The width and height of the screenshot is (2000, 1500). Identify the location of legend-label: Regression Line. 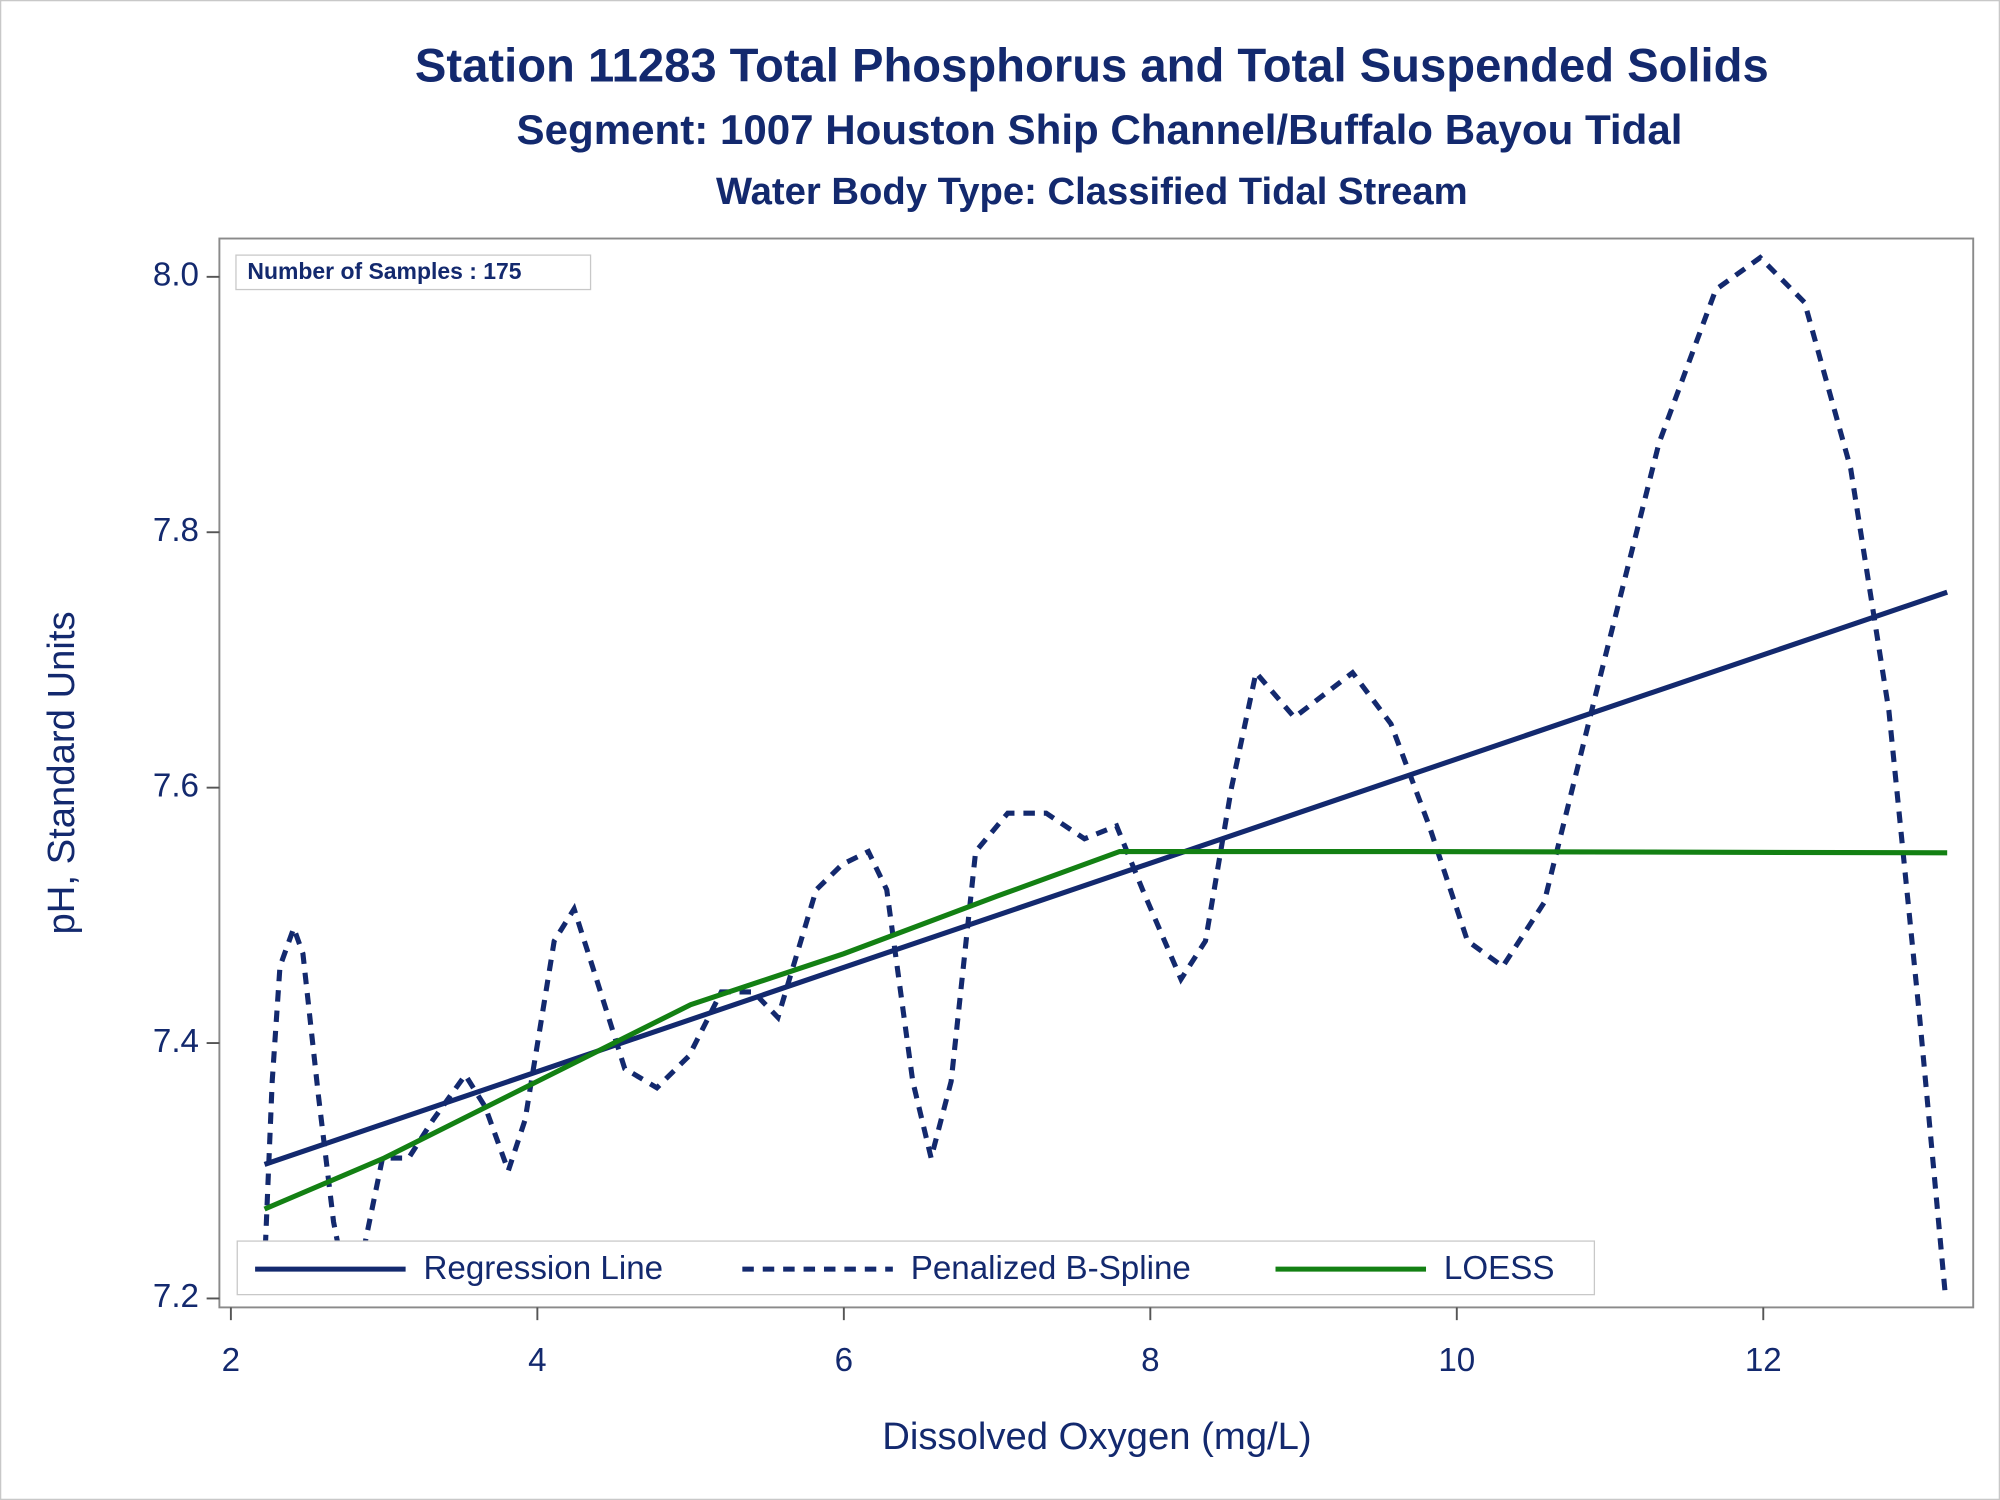
(543, 1268).